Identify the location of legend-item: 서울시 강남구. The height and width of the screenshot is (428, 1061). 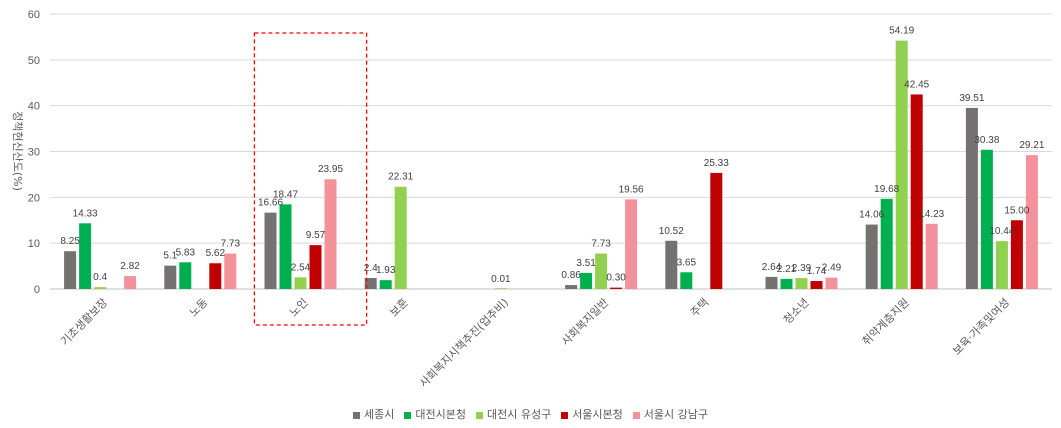
(670, 414).